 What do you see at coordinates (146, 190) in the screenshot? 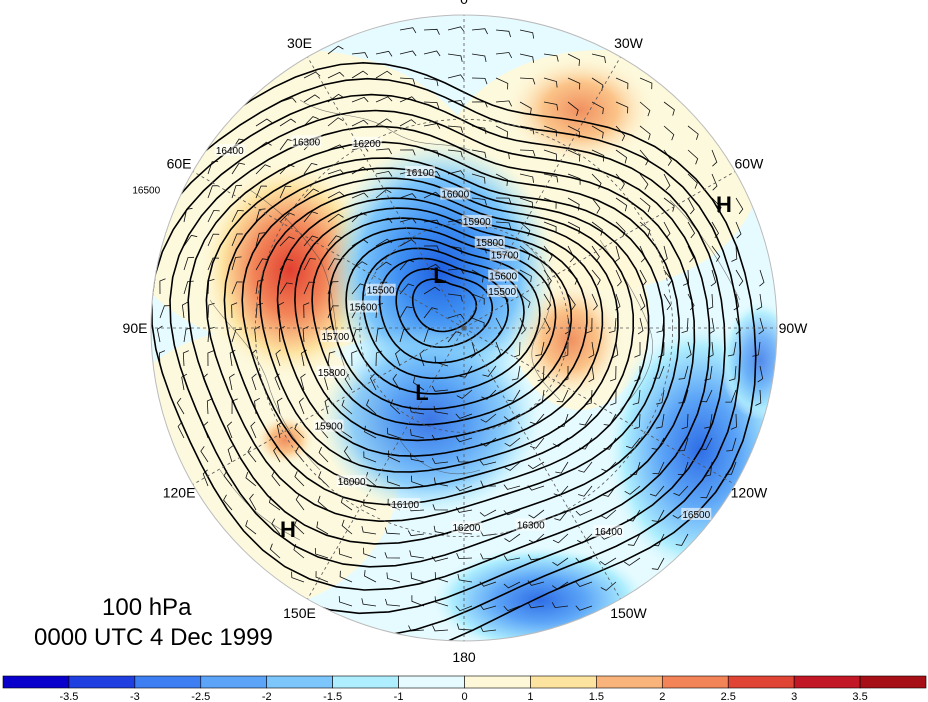
I see `contour-label: 16500` at bounding box center [146, 190].